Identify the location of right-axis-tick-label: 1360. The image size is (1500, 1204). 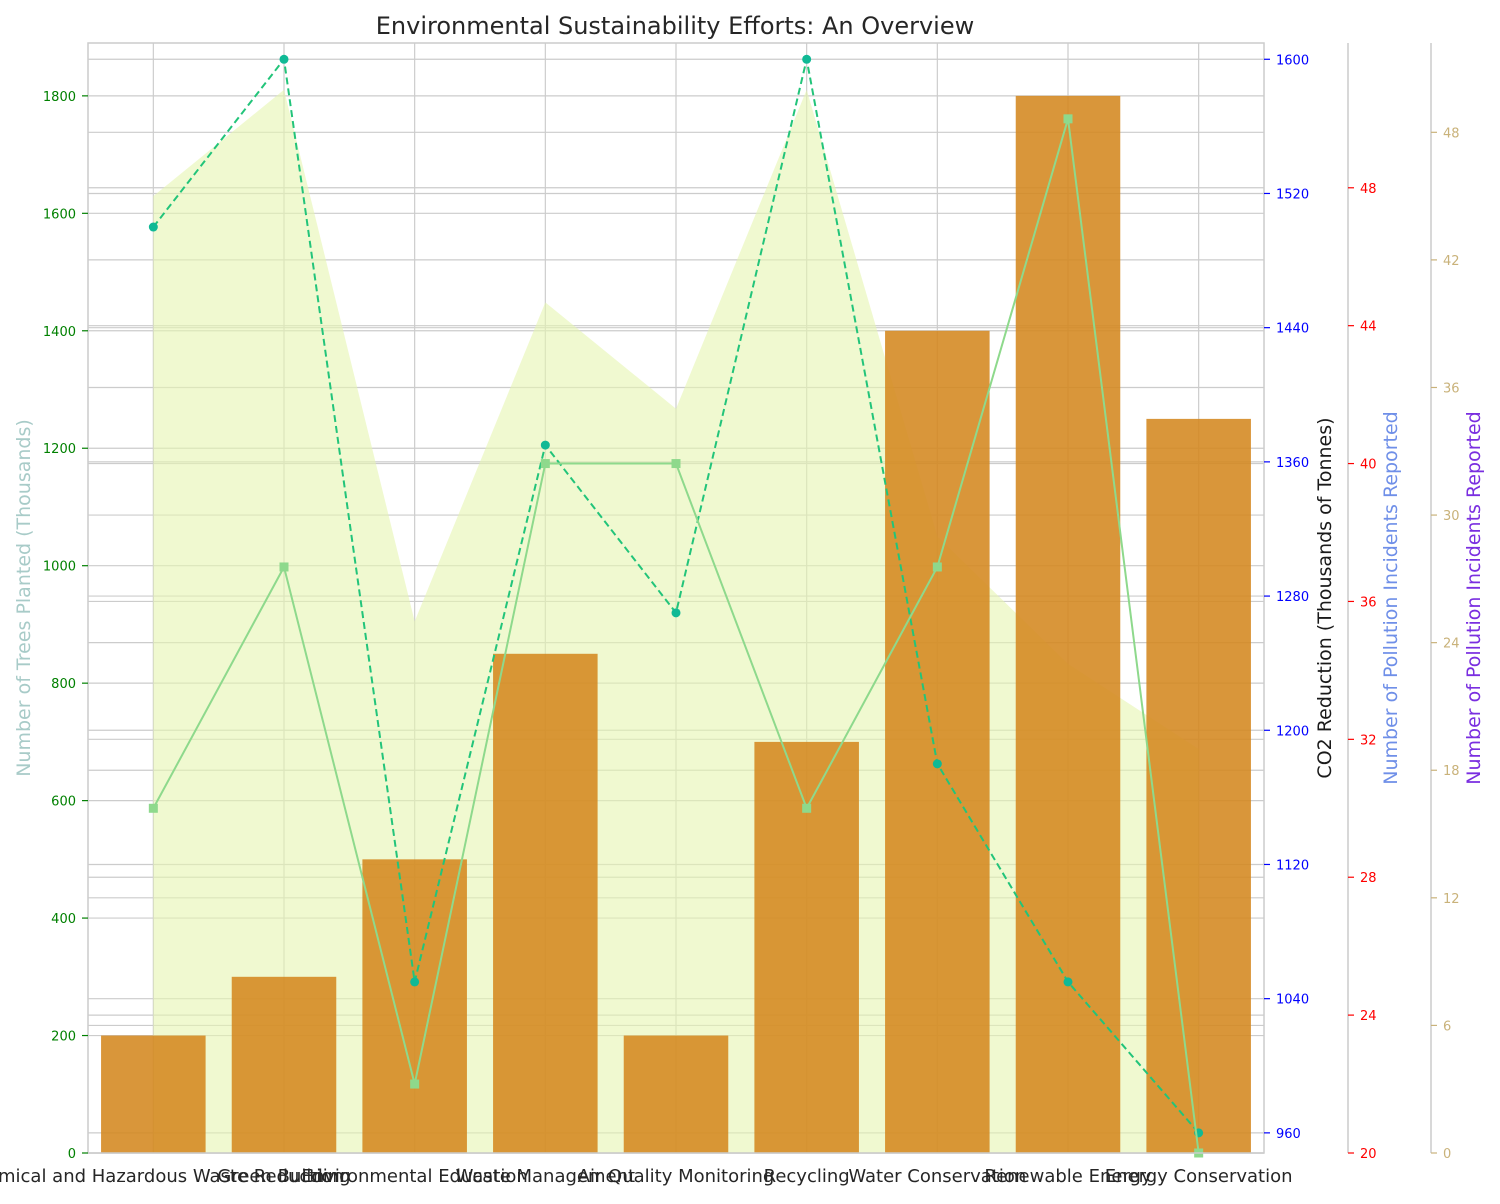
(1292, 463).